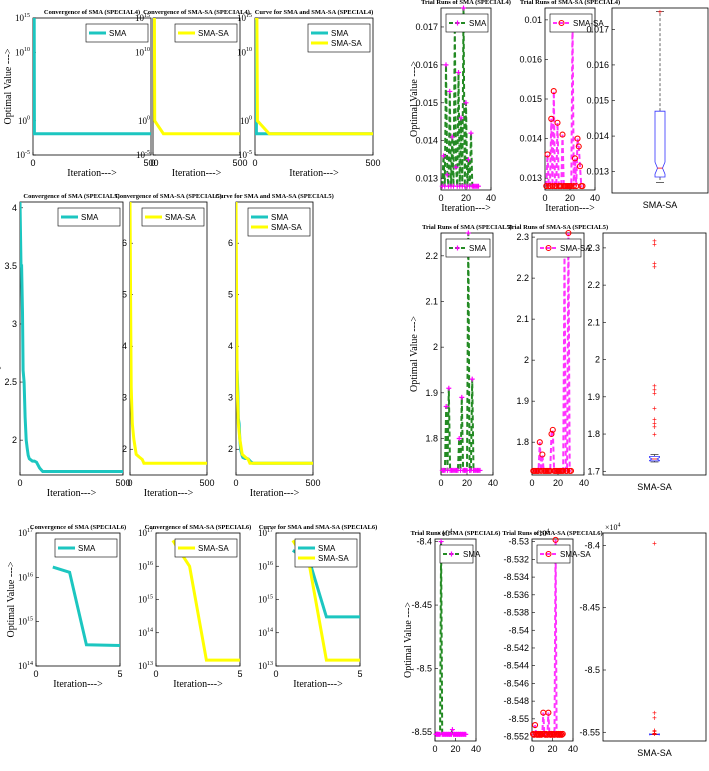  What do you see at coordinates (518, 542) in the screenshot?
I see `y-tick-label: -8.53` at bounding box center [518, 542].